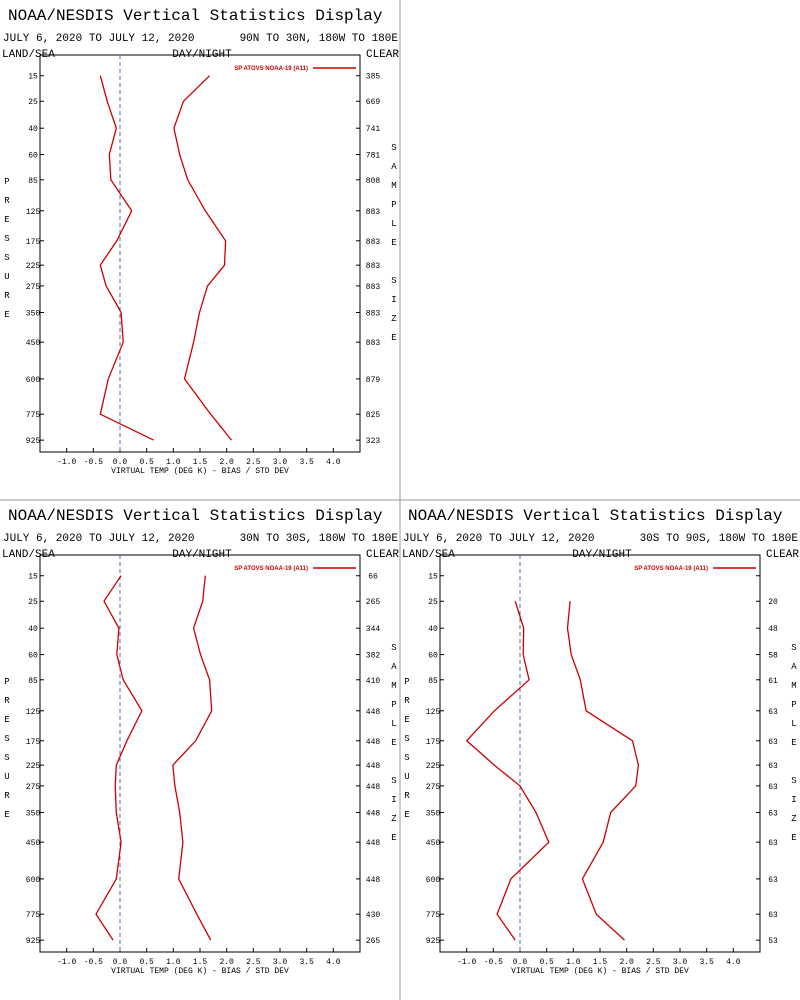 This screenshot has height=1000, width=800. What do you see at coordinates (319, 539) in the screenshot?
I see `region: 30N TO 30S, 180W TO 180E` at bounding box center [319, 539].